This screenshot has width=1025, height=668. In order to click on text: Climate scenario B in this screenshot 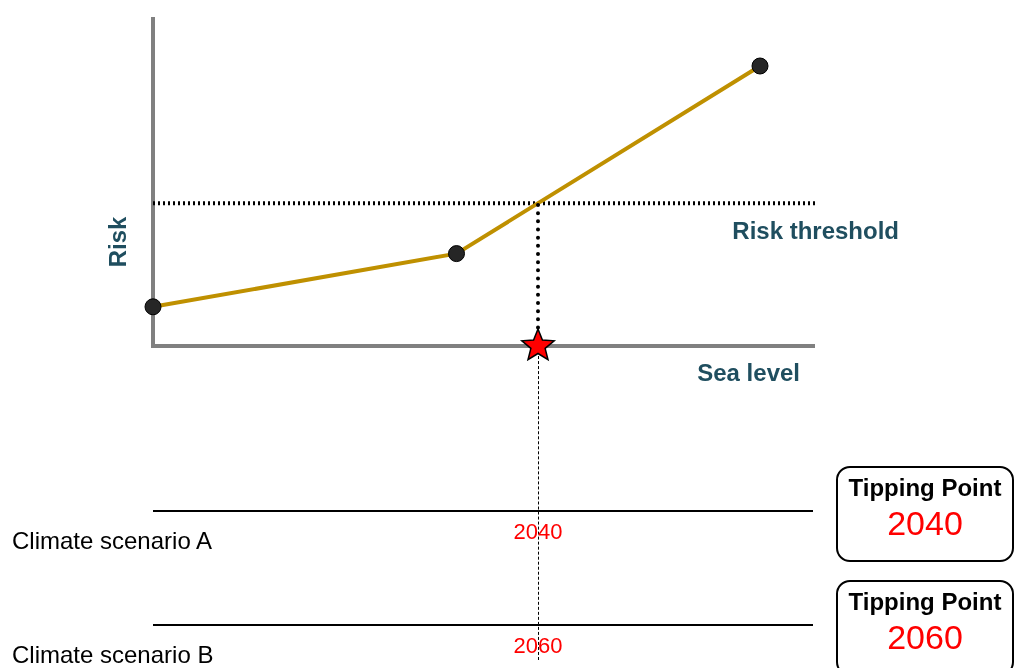, I will do `click(113, 654)`.